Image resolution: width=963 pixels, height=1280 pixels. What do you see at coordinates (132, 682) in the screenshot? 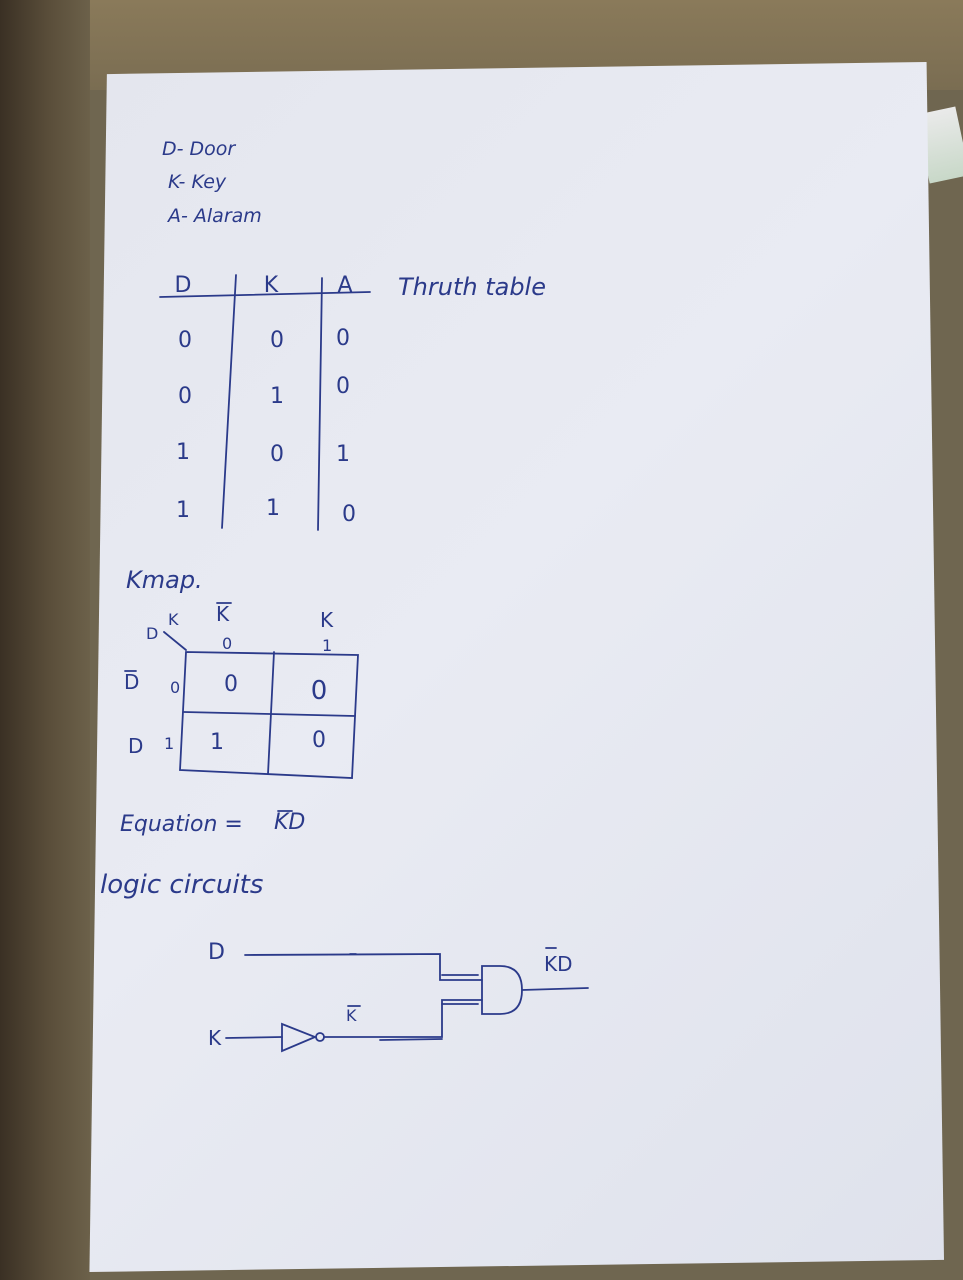
I see `kmap-row-header-dbar: D` at bounding box center [132, 682].